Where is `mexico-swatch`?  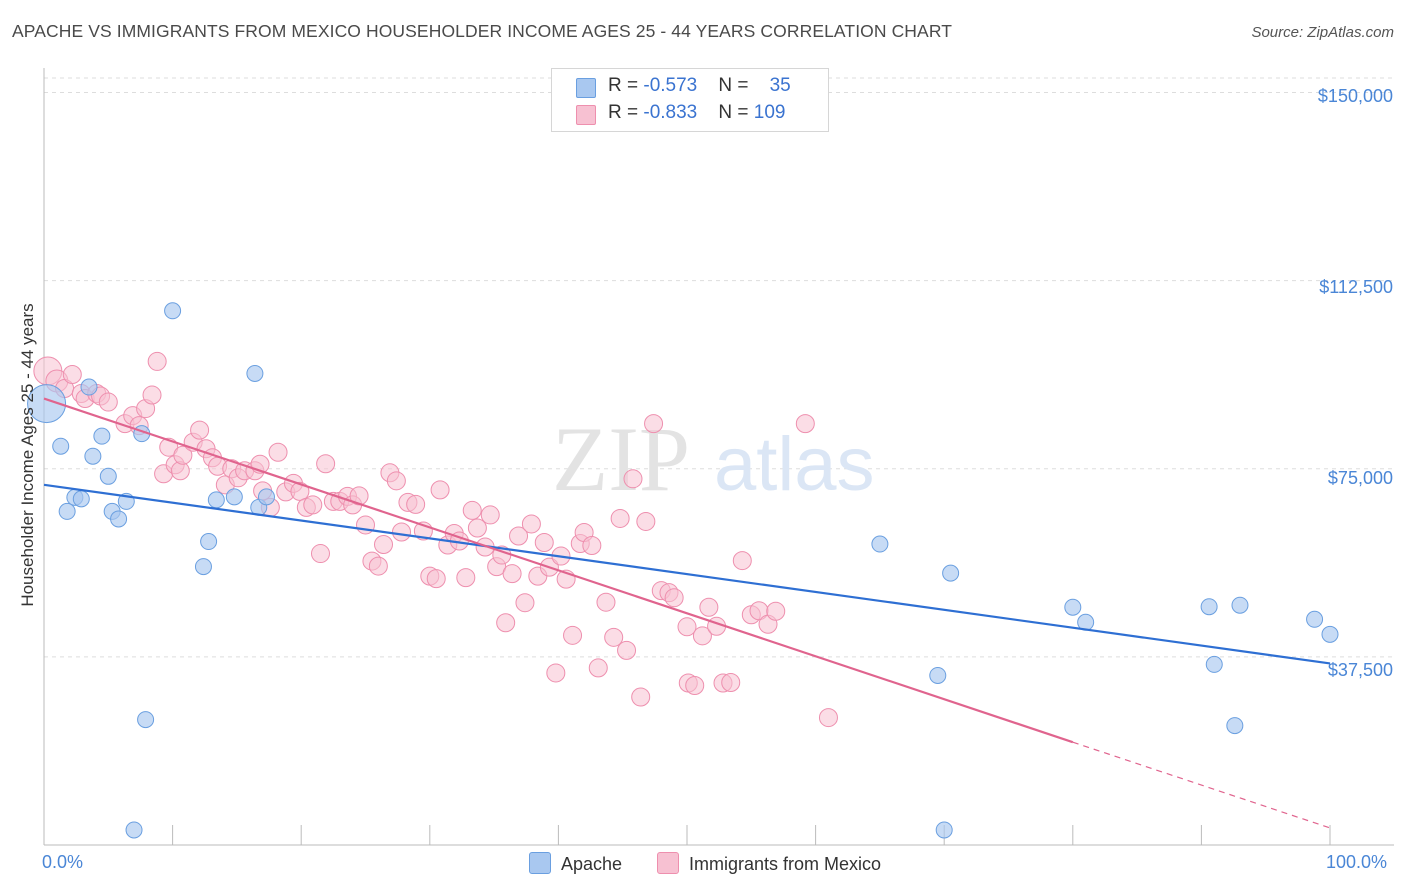
mexico-swatch is located at coordinates (586, 115).